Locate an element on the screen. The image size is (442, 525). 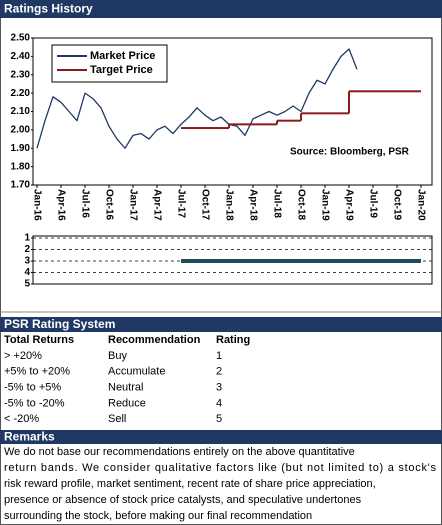
legend-label: Target Price is located at coordinates (121, 70).